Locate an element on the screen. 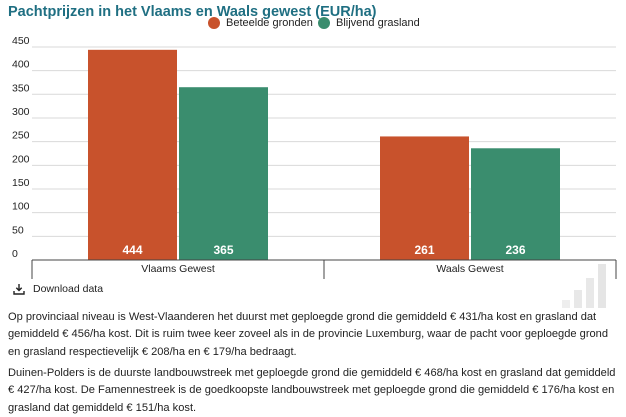  x-tick-label-waals-gewest: Waals Gewest is located at coordinates (469, 269).